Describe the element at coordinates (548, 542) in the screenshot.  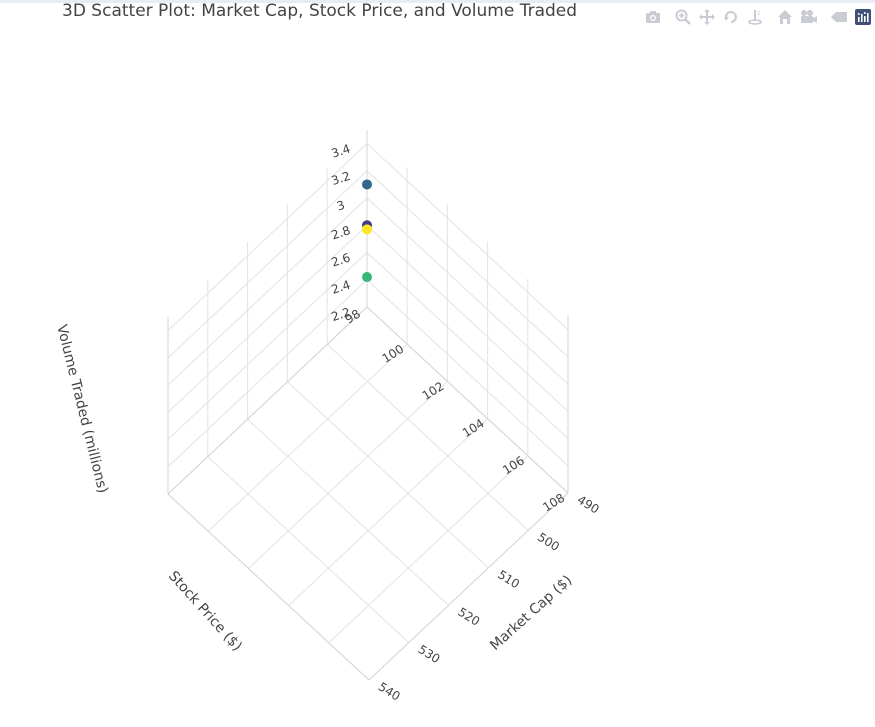
I see `x-tick-label: 500` at that location.